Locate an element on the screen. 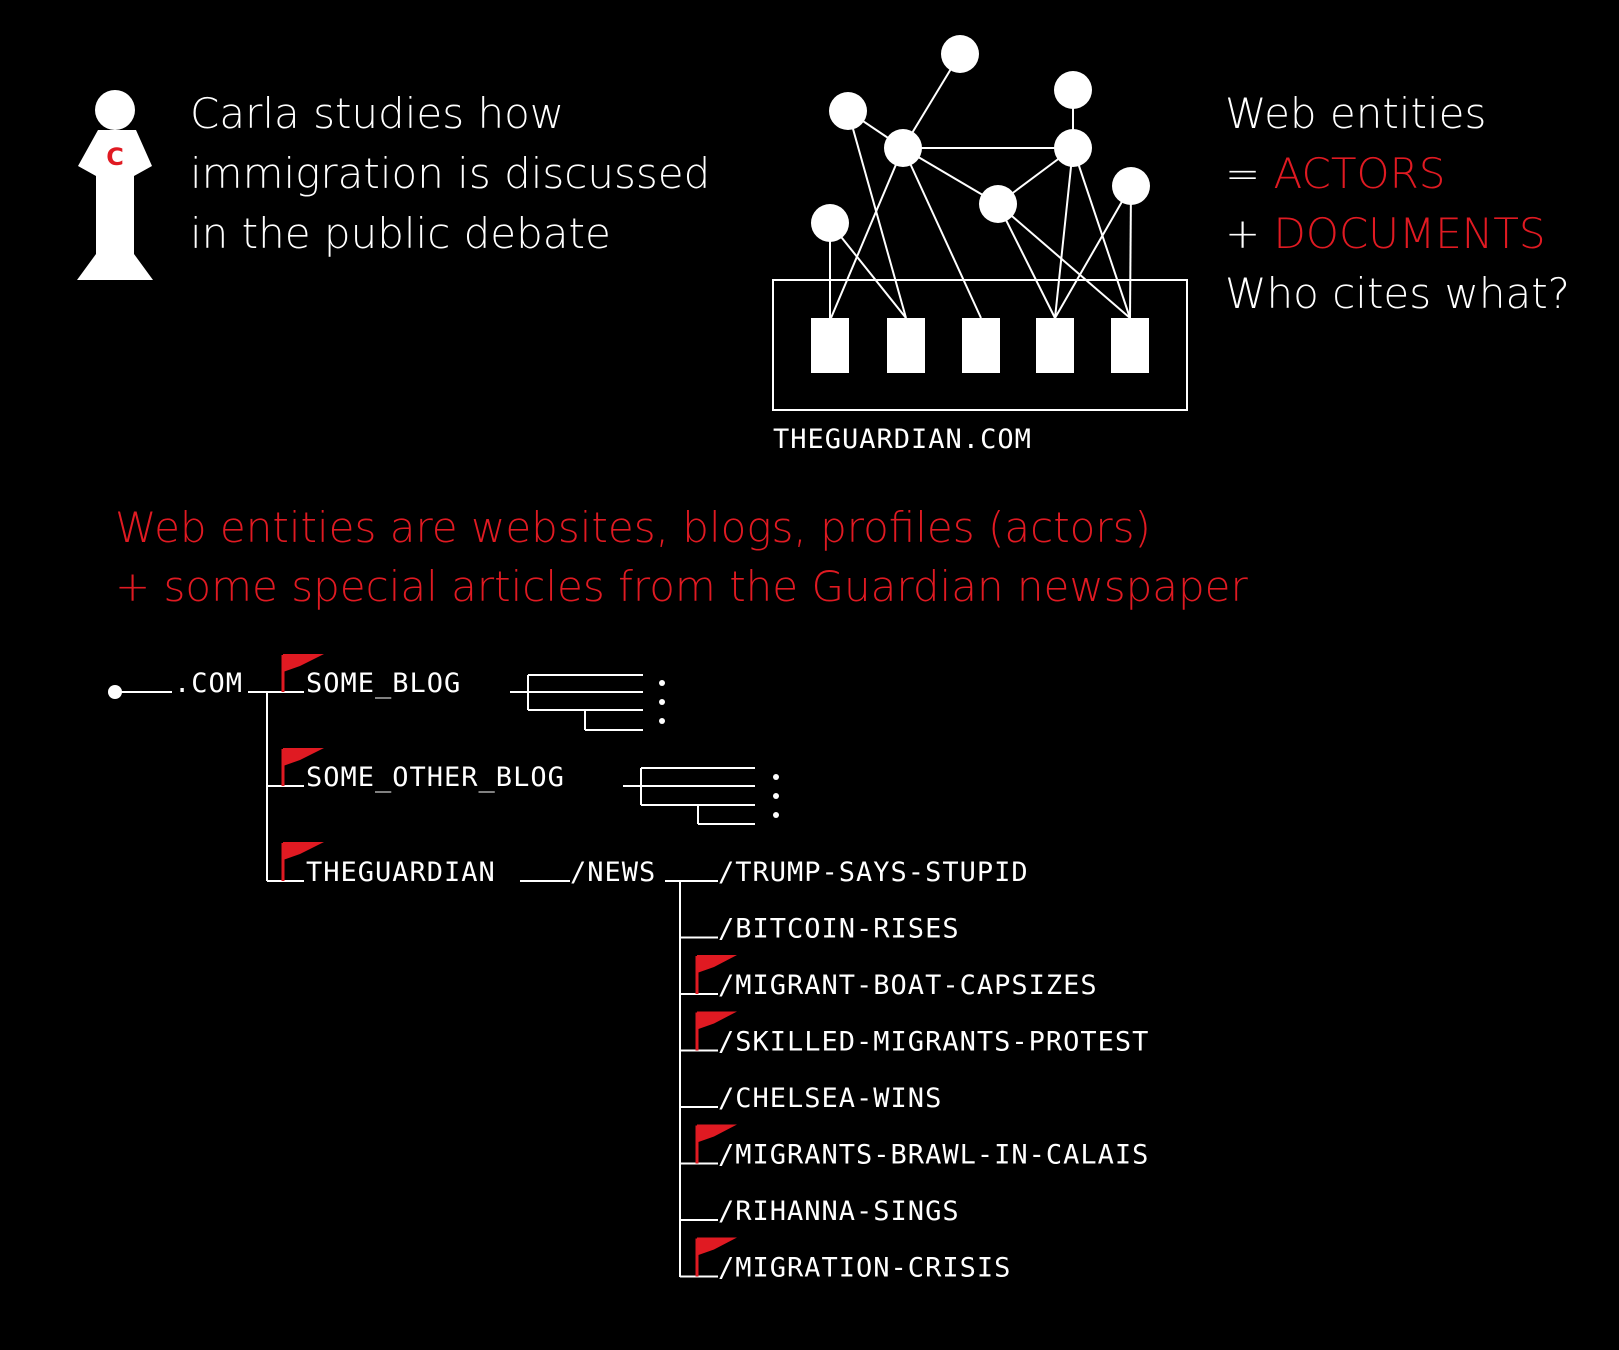 The height and width of the screenshot is (1350, 1619). persona-figure: C is located at coordinates (115, 185).